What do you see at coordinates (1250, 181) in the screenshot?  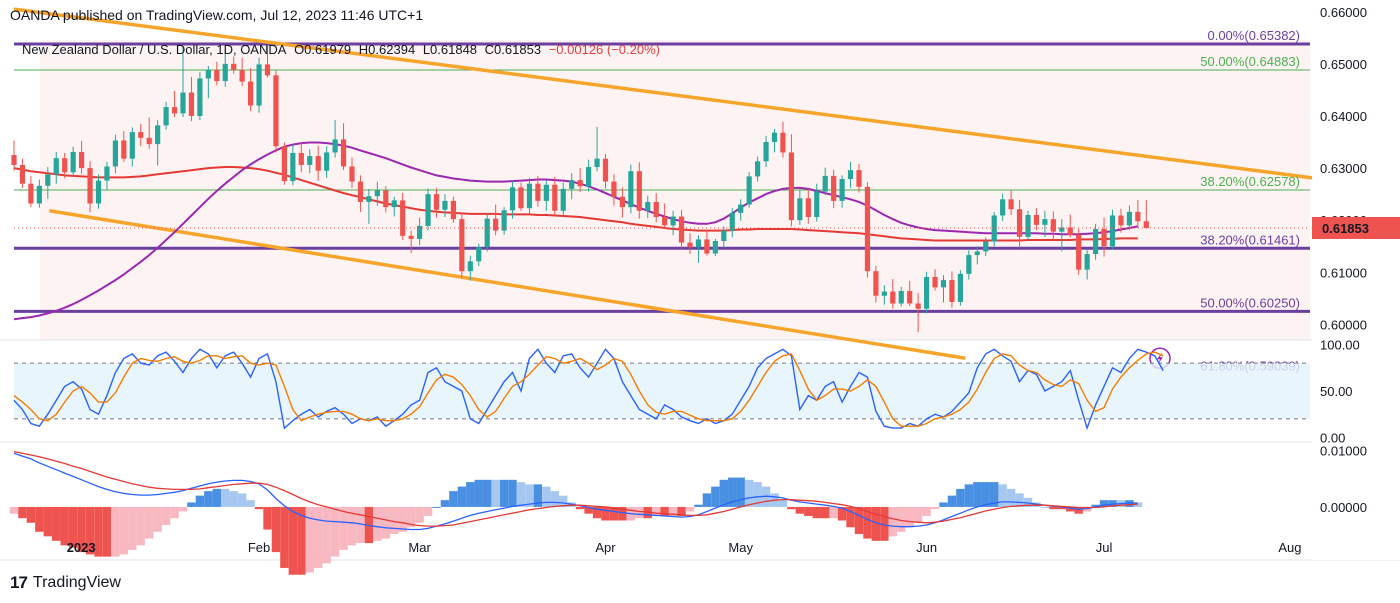 I see `fib-label: 38.20%(0.62578)` at bounding box center [1250, 181].